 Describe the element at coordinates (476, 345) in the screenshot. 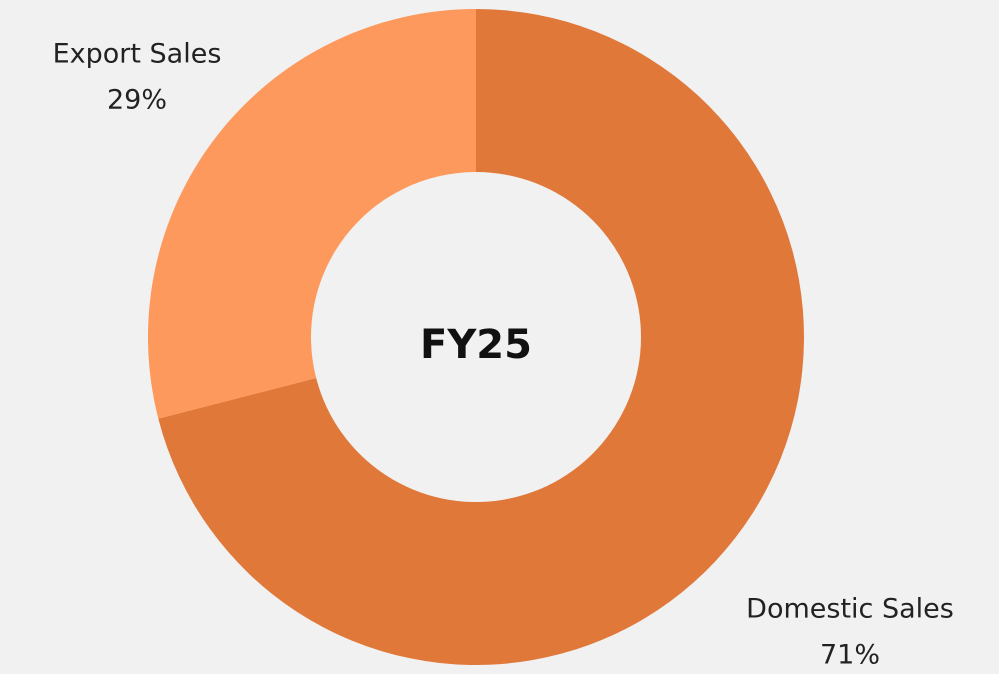

I see `center-label: FY25` at that location.